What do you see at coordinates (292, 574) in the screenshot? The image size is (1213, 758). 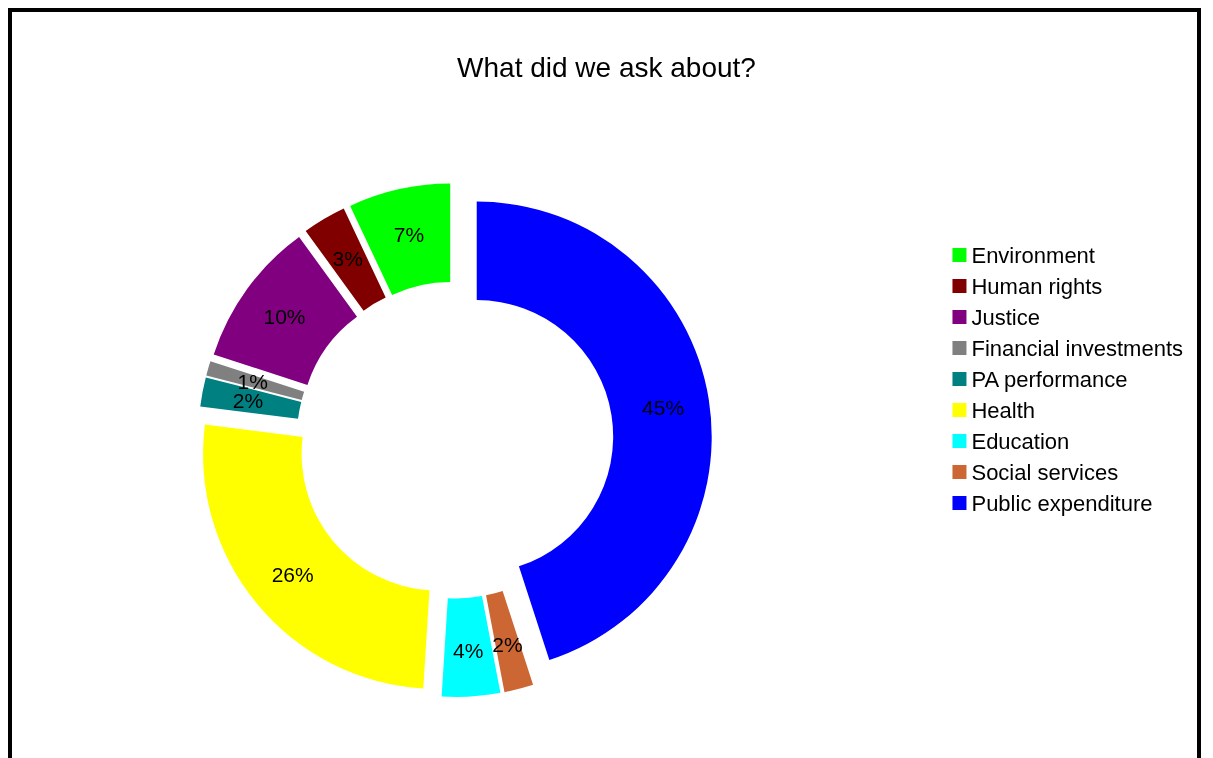 I see `data-label: 26%` at bounding box center [292, 574].